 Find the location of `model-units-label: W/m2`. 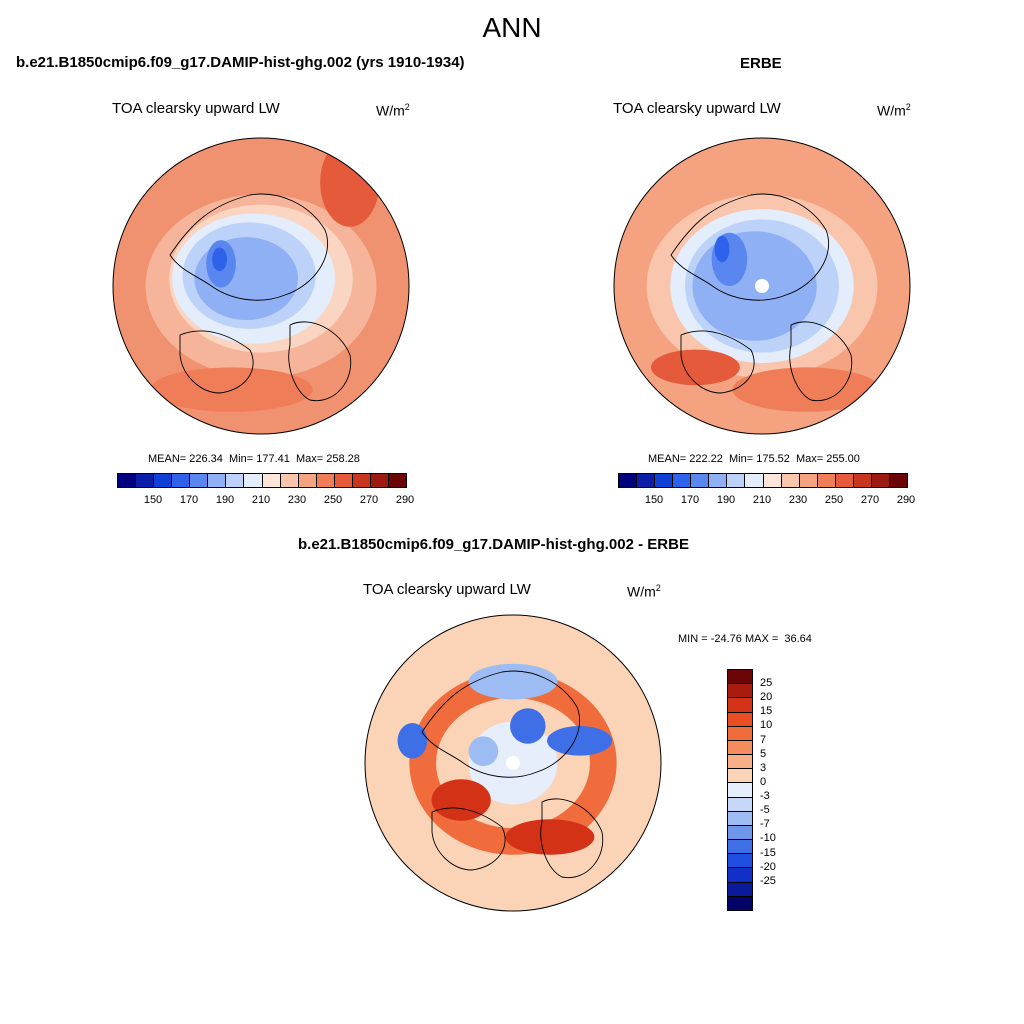

model-units-label: W/m2 is located at coordinates (393, 110).